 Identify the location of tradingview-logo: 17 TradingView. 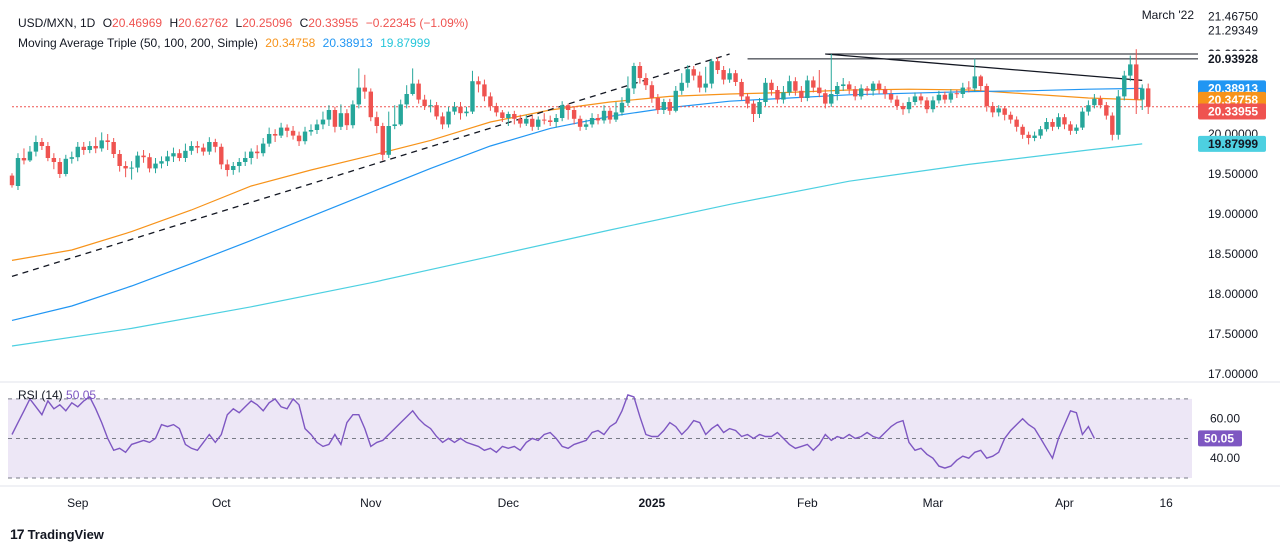
(57, 534).